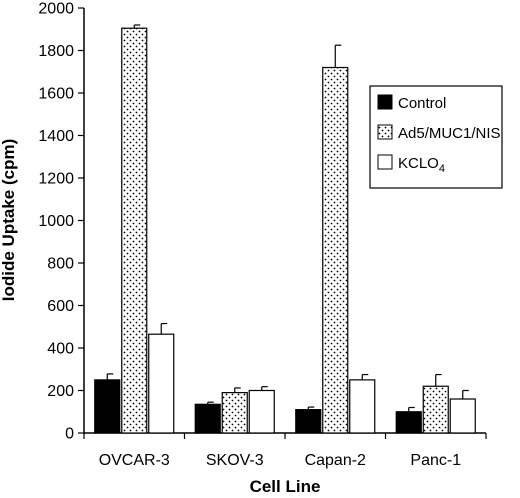  What do you see at coordinates (60, 306) in the screenshot?
I see `y-tick-label: 600` at bounding box center [60, 306].